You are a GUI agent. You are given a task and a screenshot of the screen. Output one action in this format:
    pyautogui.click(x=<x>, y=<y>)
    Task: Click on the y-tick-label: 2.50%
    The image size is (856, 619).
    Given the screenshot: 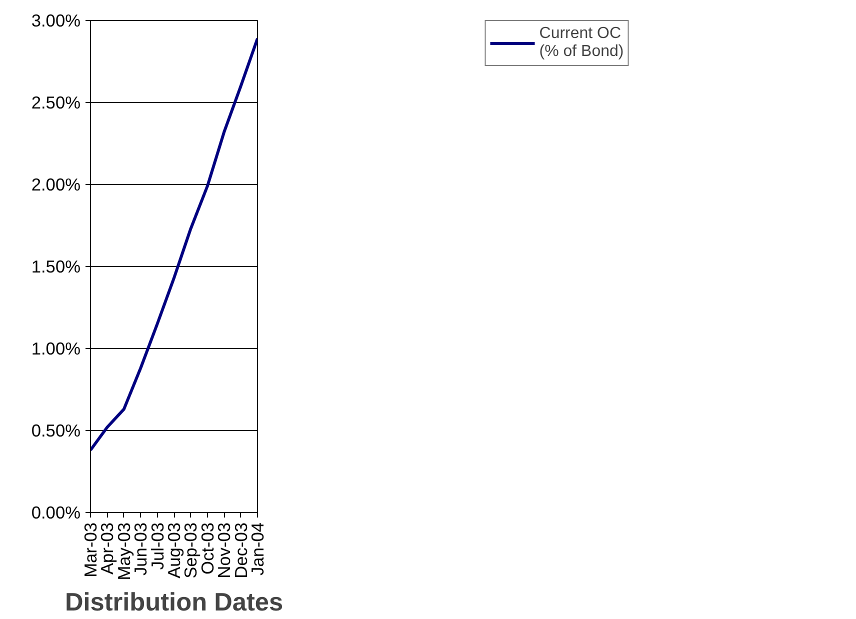 What is the action you would take?
    pyautogui.click(x=56, y=102)
    